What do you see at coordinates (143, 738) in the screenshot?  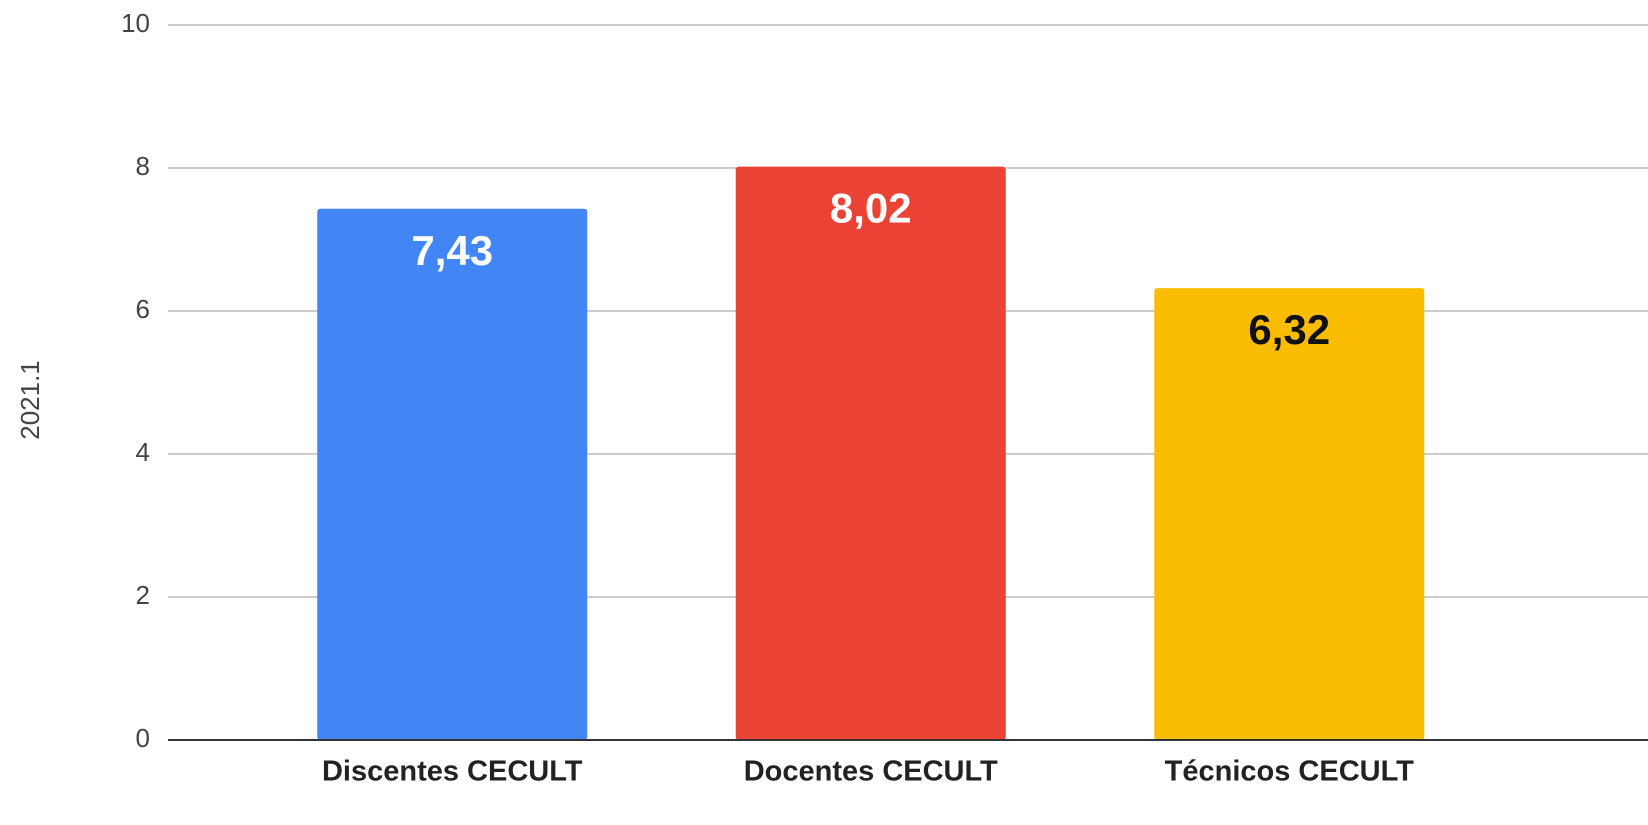 I see `y-tick-label: 0` at bounding box center [143, 738].